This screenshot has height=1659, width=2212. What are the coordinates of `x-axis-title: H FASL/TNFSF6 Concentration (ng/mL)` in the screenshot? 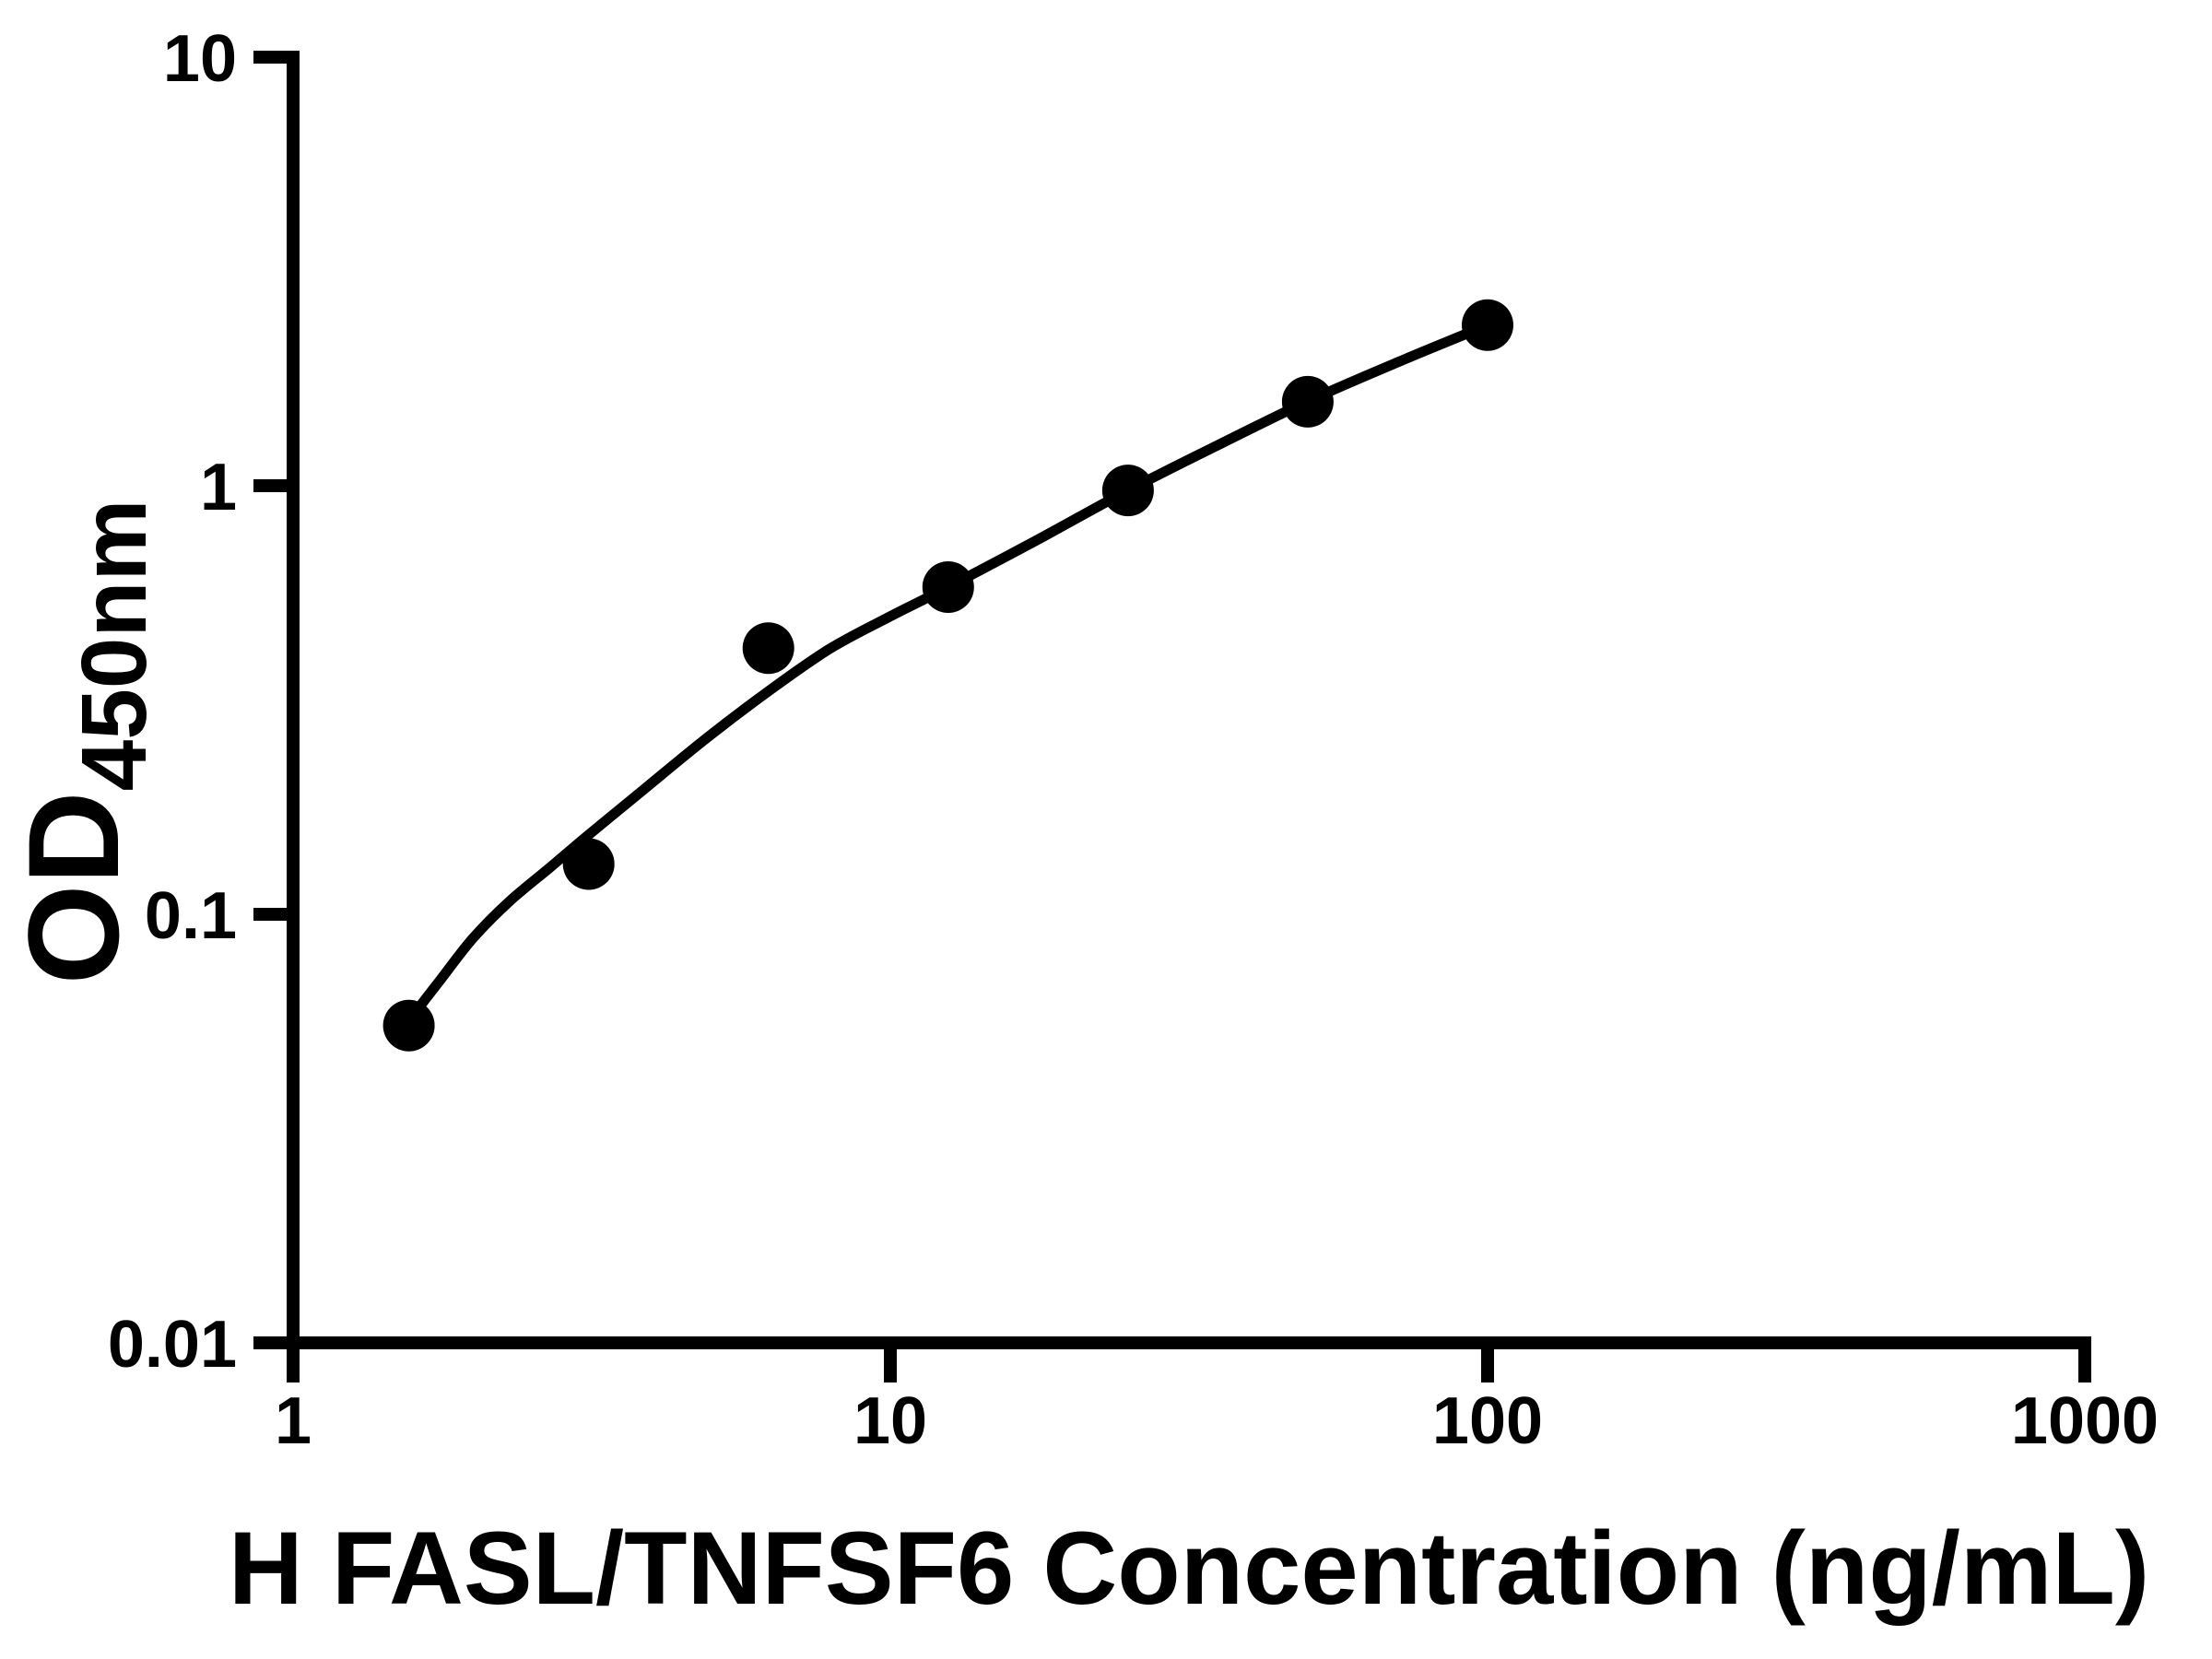 It's located at (1189, 1568).